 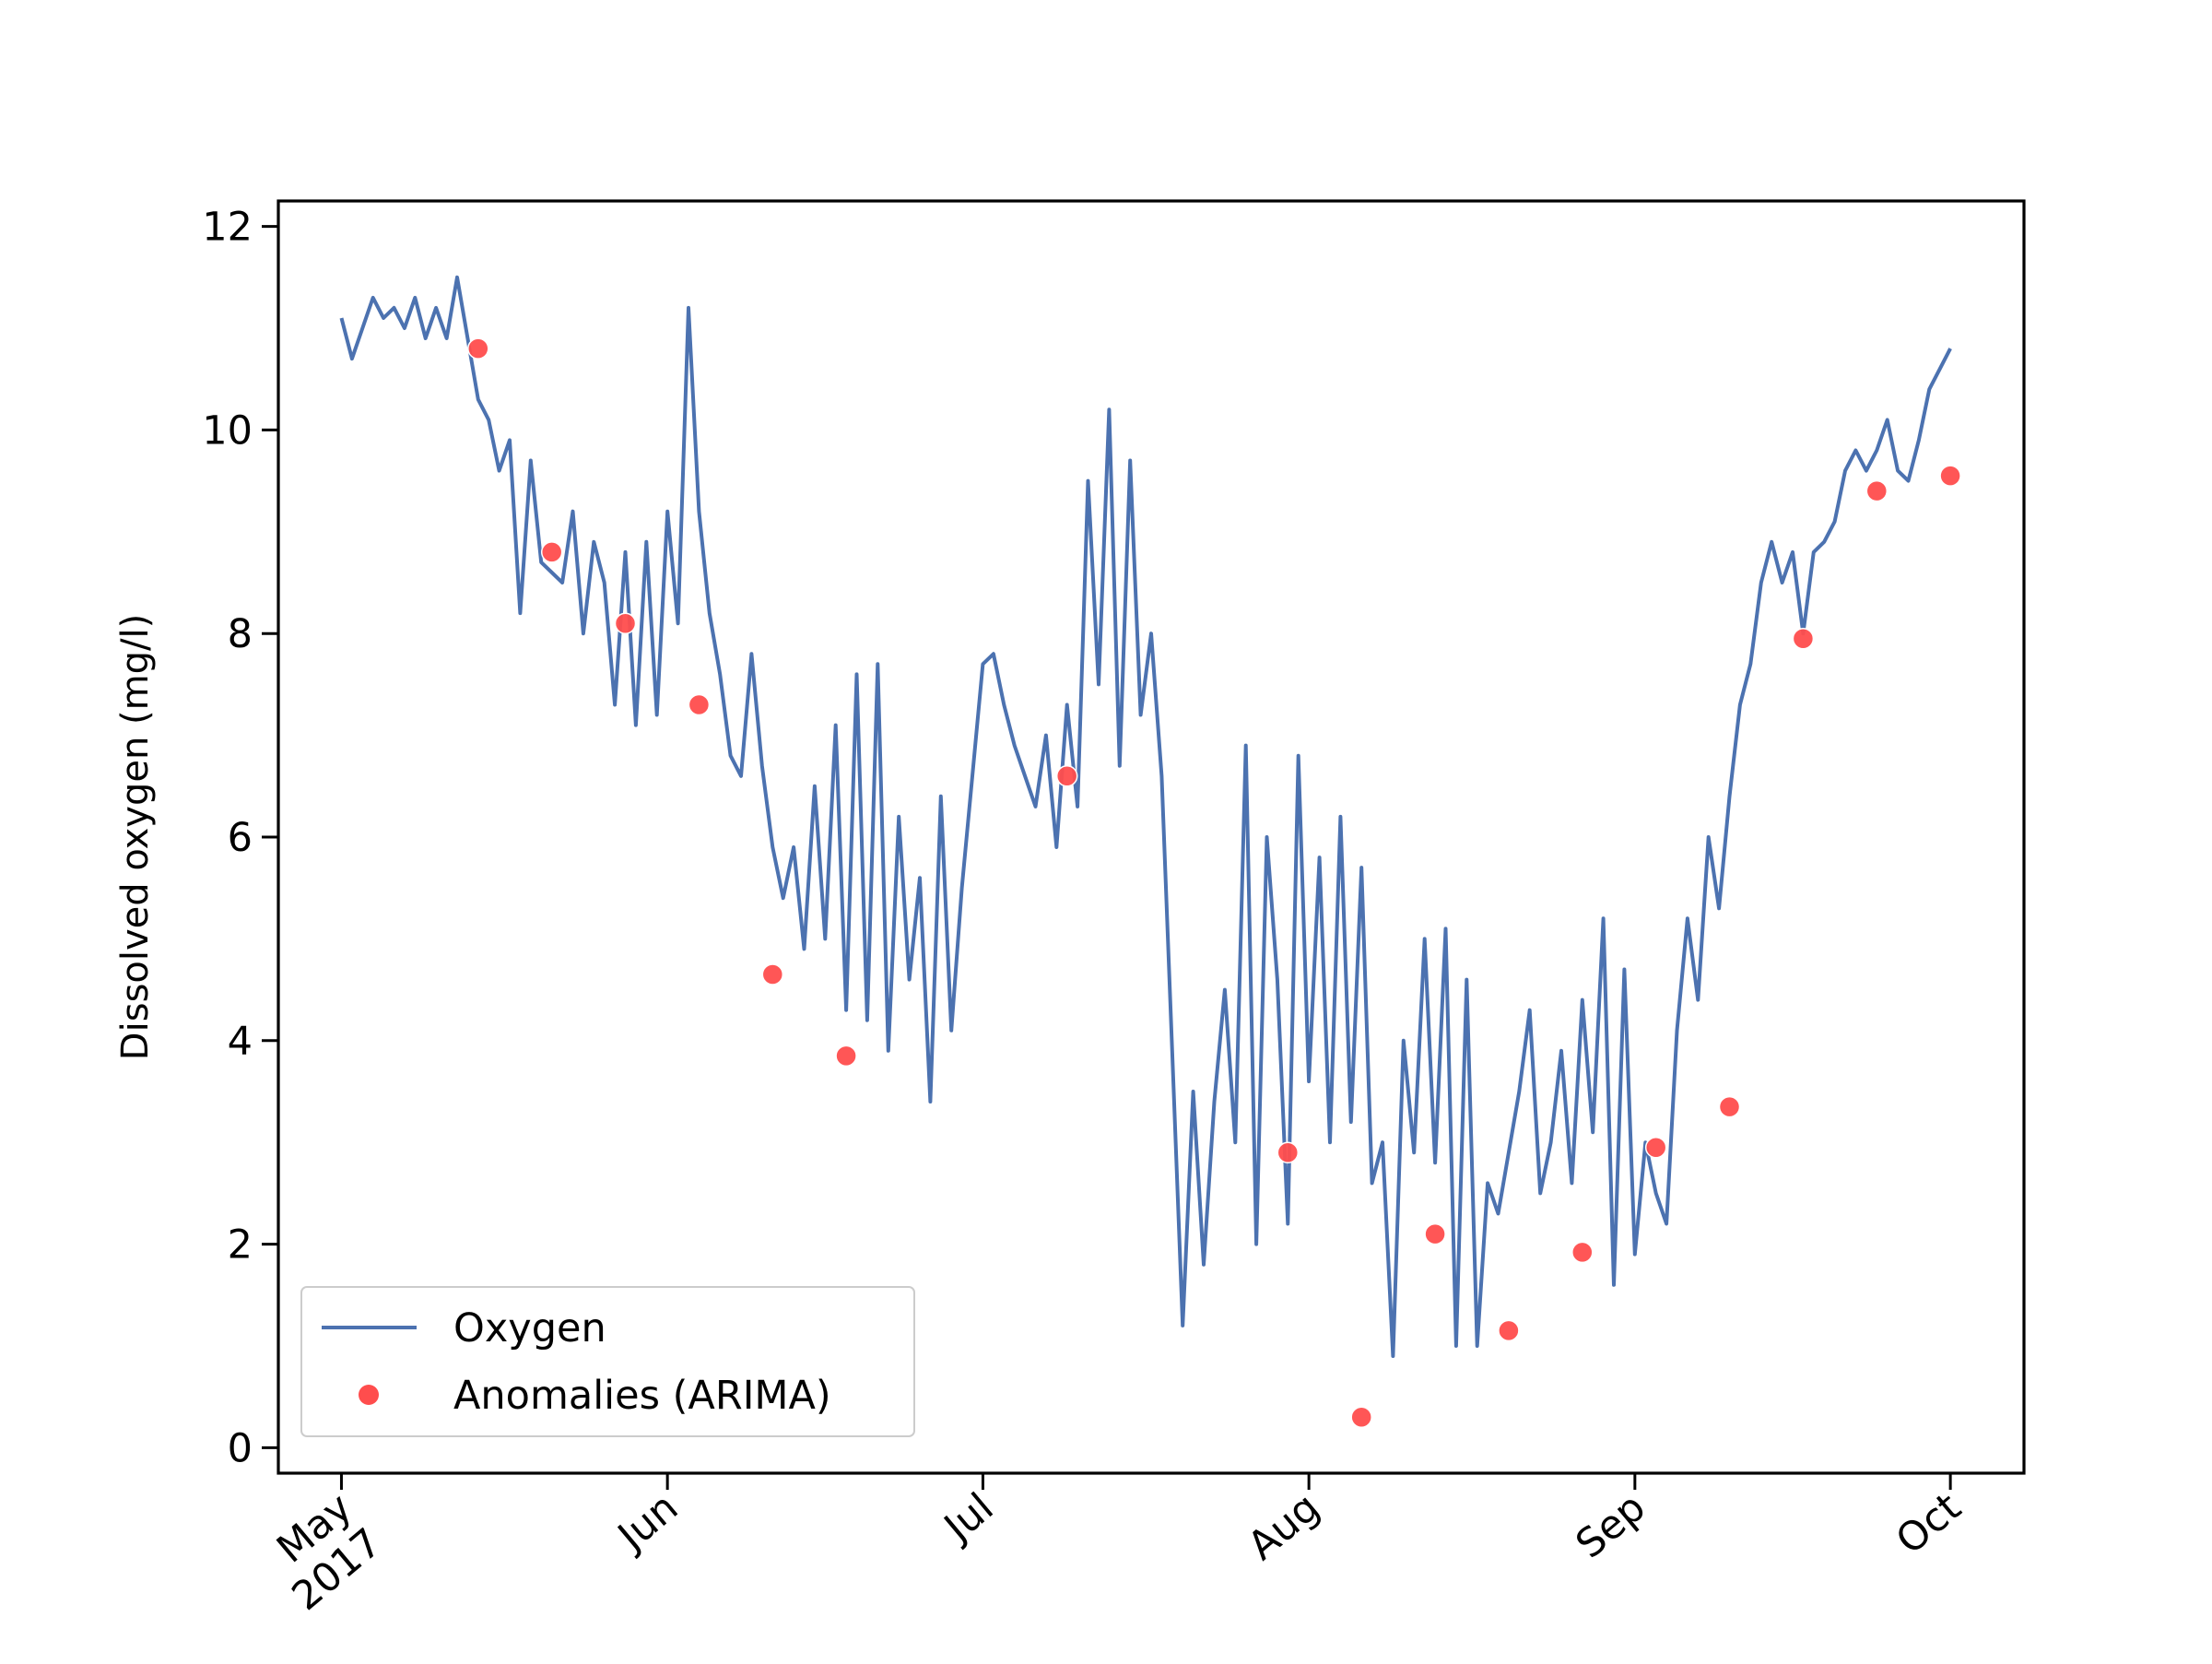 What do you see at coordinates (642, 1396) in the screenshot?
I see `legend-label-anomalies: Anomalies (ARIMA)` at bounding box center [642, 1396].